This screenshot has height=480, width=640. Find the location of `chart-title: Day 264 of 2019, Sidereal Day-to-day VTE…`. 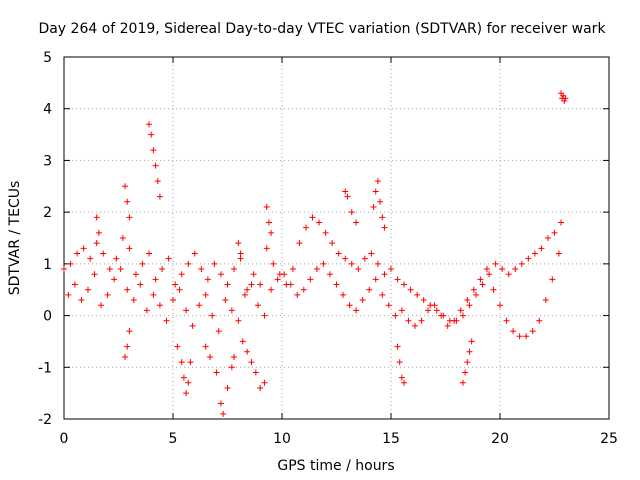

chart-title: Day 264 of 2019, Sidereal Day-to-day VTE… is located at coordinates (322, 29).